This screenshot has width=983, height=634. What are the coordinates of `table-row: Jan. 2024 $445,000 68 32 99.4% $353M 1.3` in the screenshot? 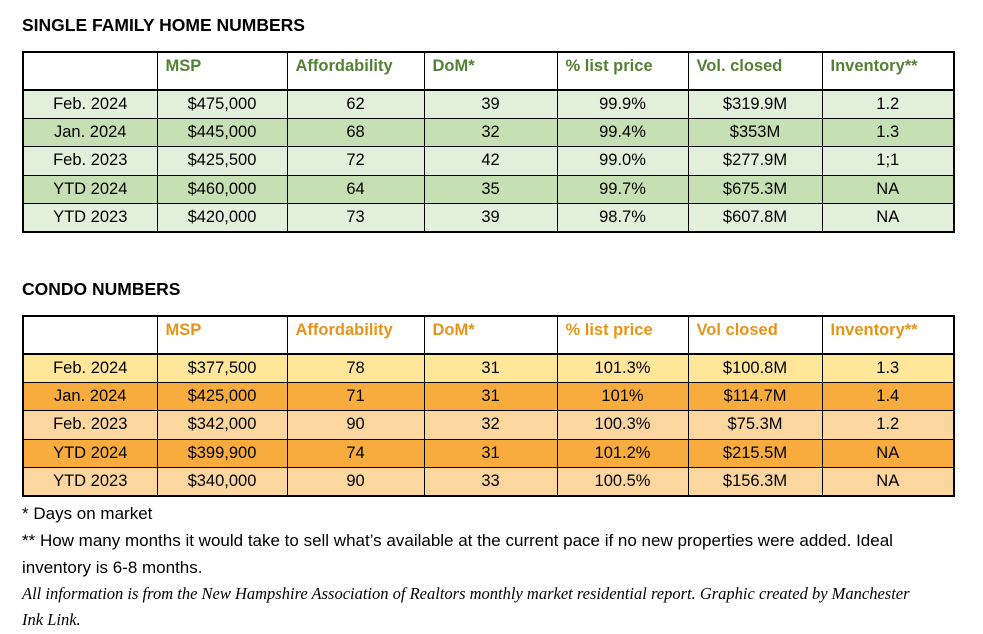 It's located at (488, 132).